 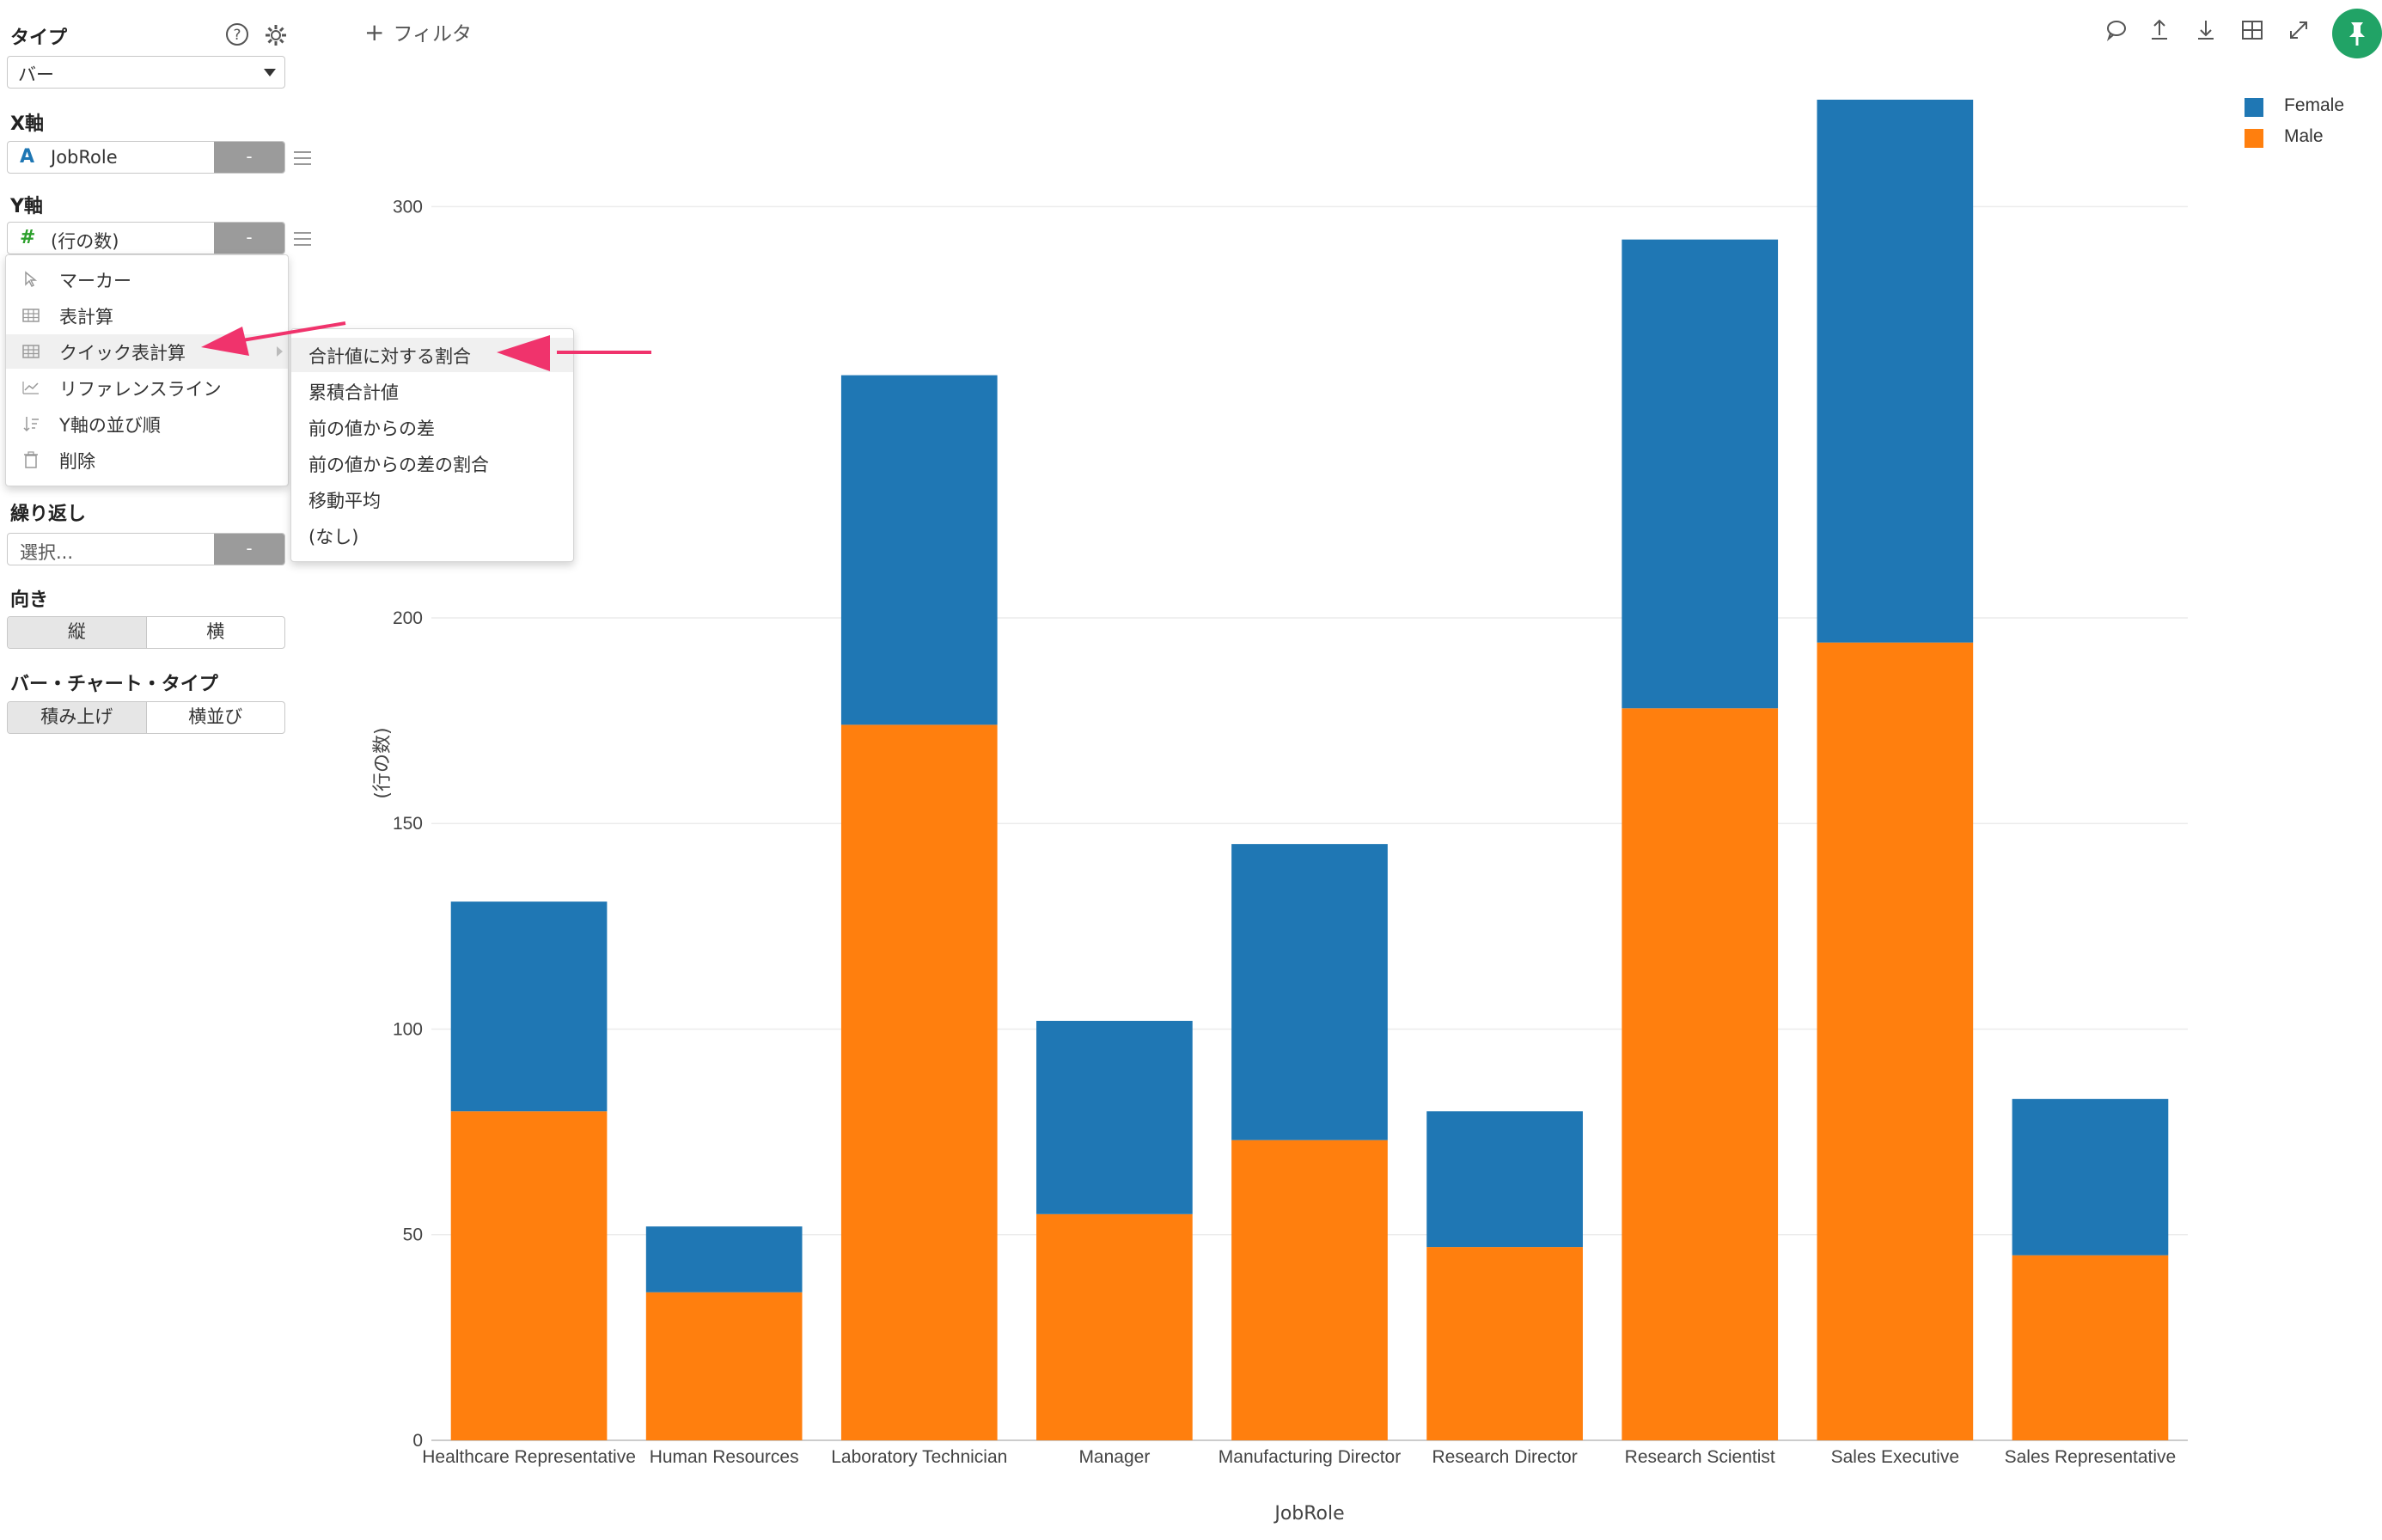 I want to click on add-filter-button: + フィルタ, so click(x=418, y=31).